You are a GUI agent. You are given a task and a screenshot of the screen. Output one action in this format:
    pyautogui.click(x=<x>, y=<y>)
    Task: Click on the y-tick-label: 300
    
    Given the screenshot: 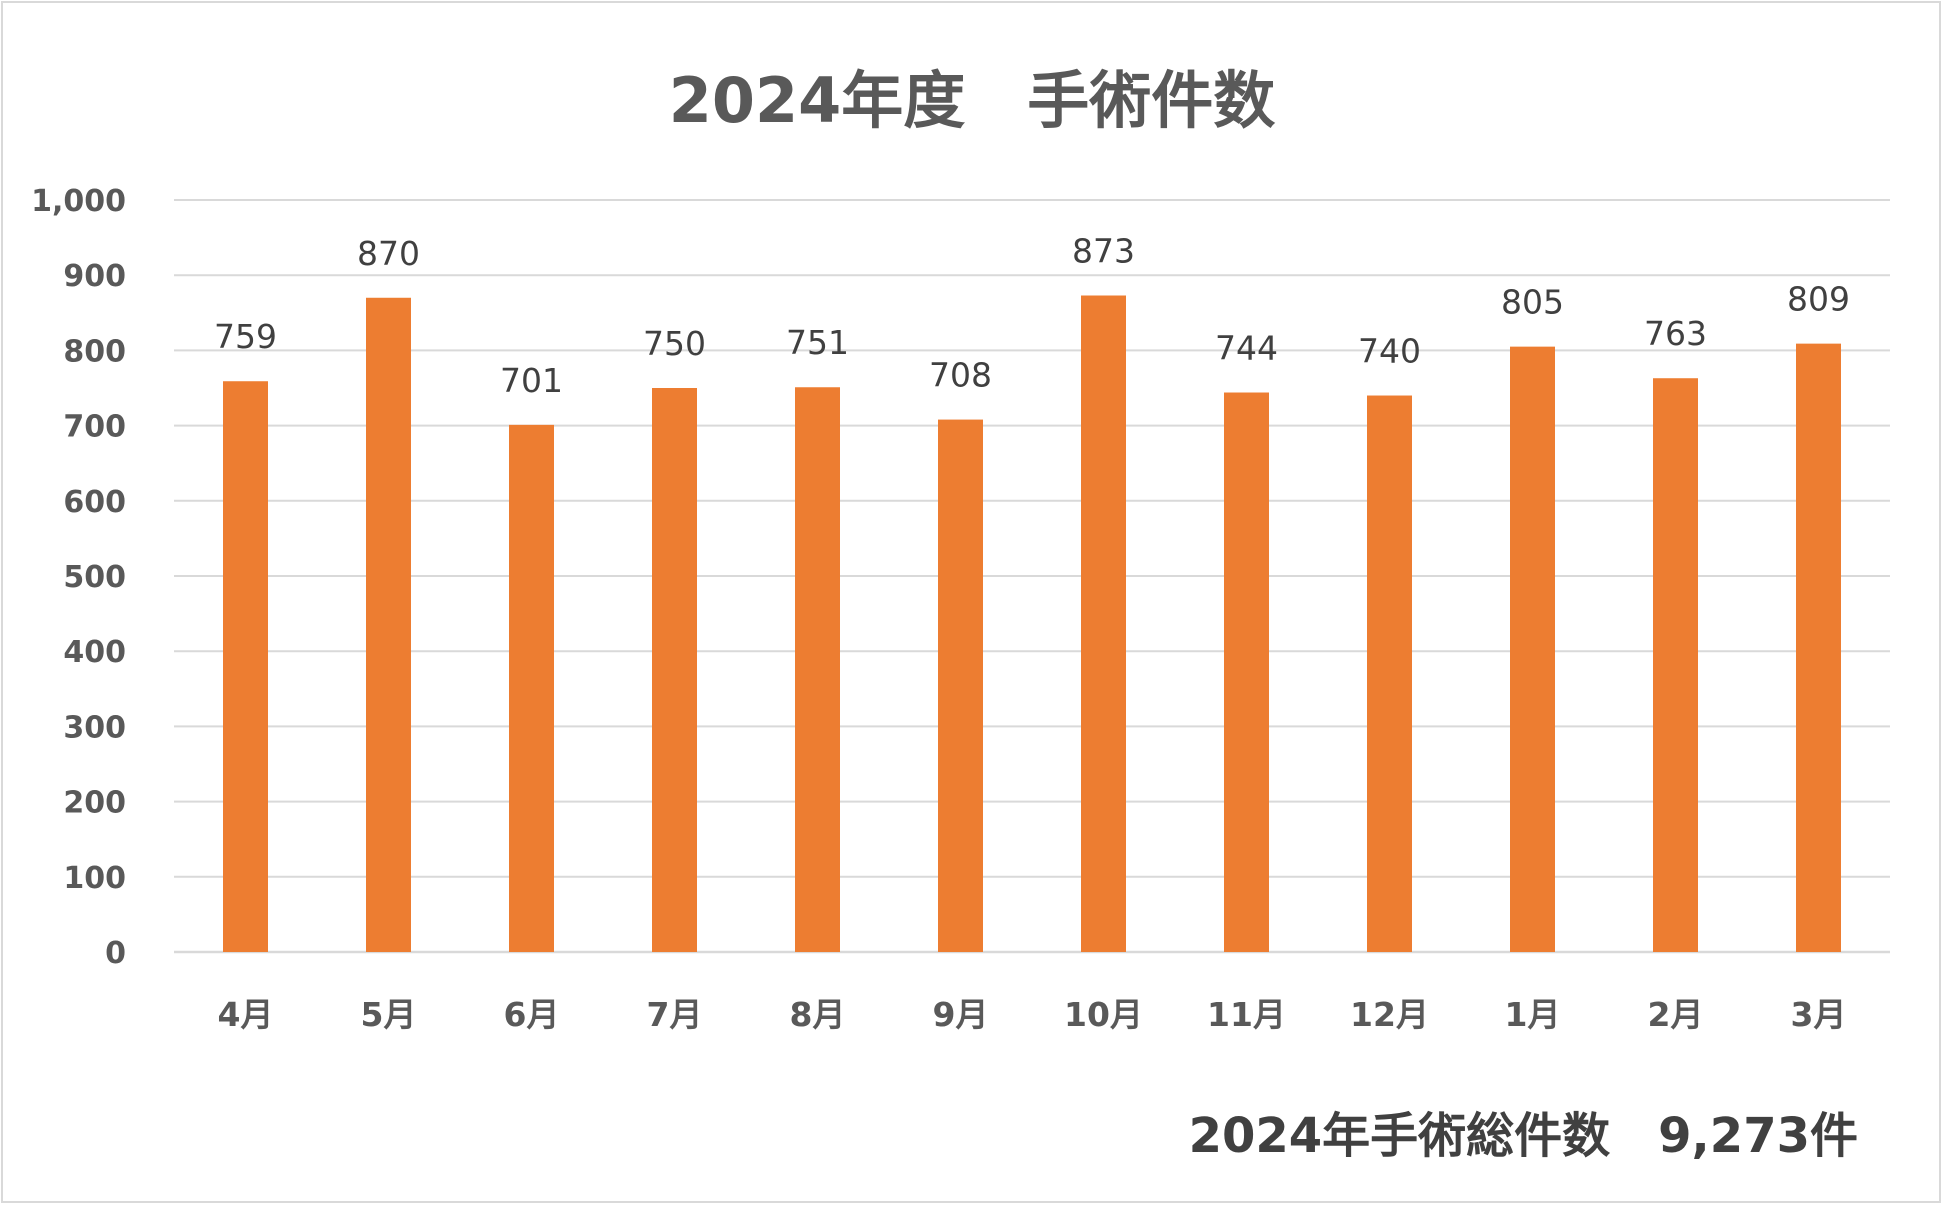 What is the action you would take?
    pyautogui.click(x=94, y=727)
    